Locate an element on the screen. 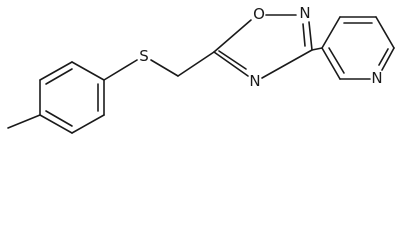 The width and height of the screenshot is (402, 240). atom-label: S is located at coordinates (144, 56).